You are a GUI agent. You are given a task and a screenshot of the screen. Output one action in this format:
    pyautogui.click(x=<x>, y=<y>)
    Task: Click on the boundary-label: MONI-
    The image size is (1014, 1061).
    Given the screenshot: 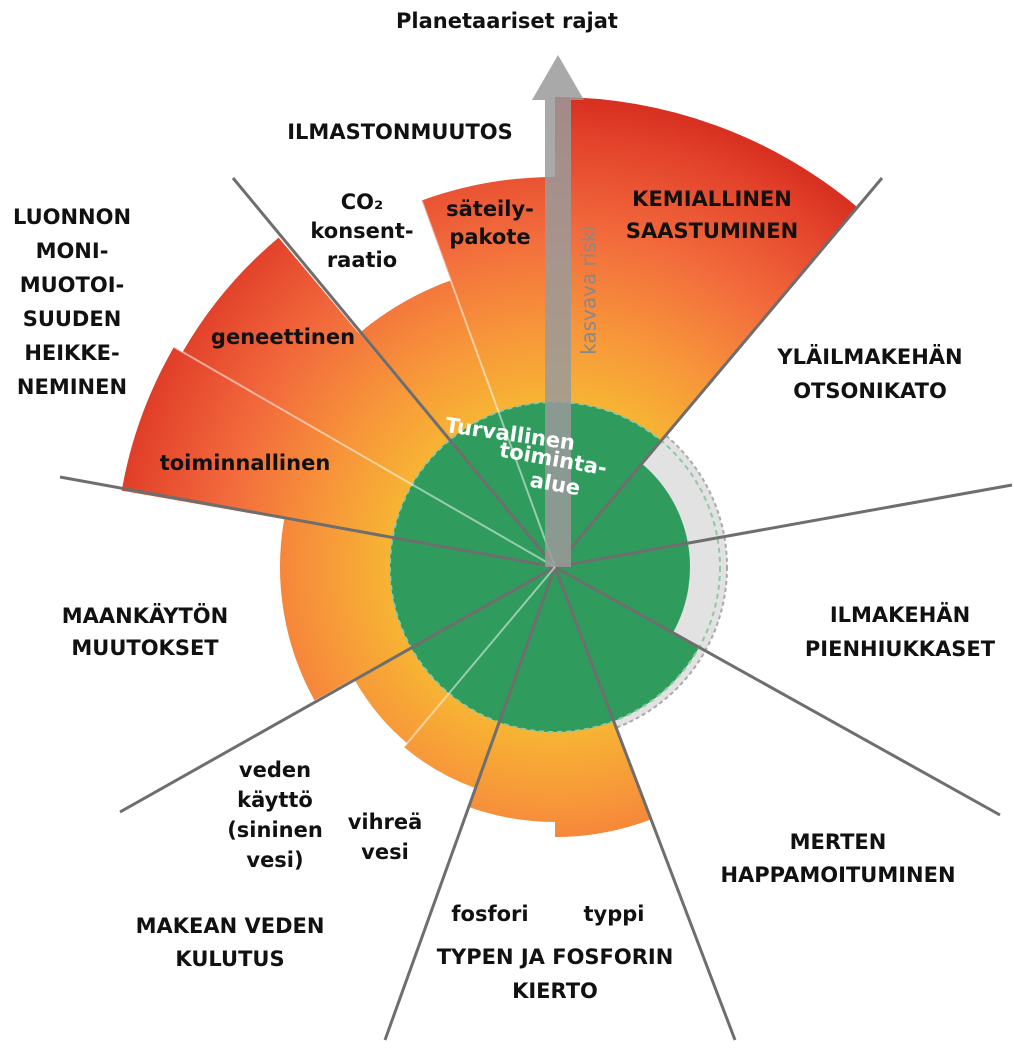 What is the action you would take?
    pyautogui.click(x=72, y=251)
    